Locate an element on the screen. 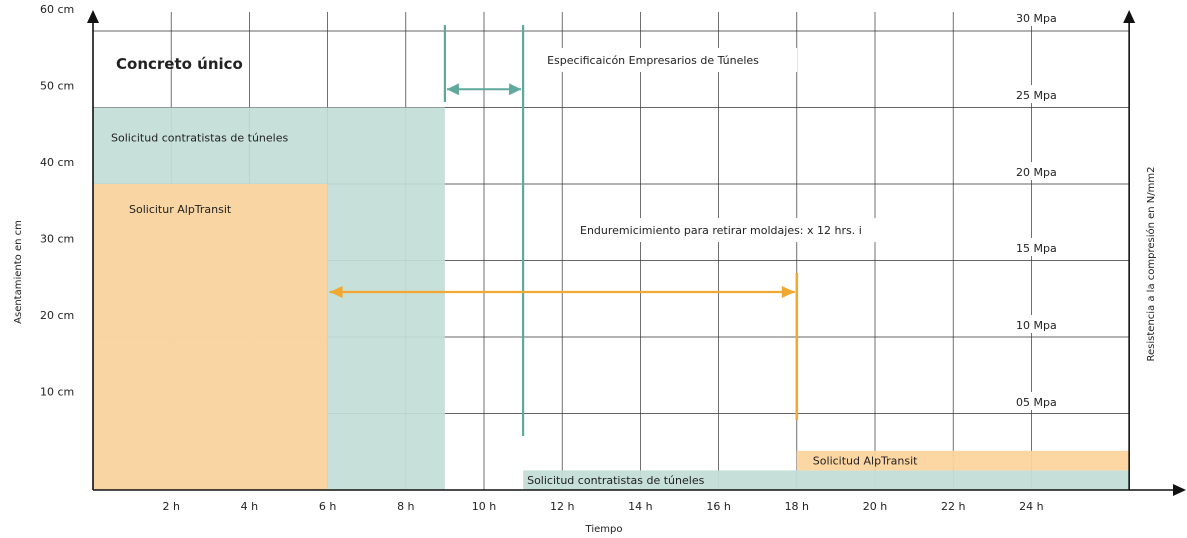 The width and height of the screenshot is (1187, 538). arrow-teal-head-right is located at coordinates (515, 89).